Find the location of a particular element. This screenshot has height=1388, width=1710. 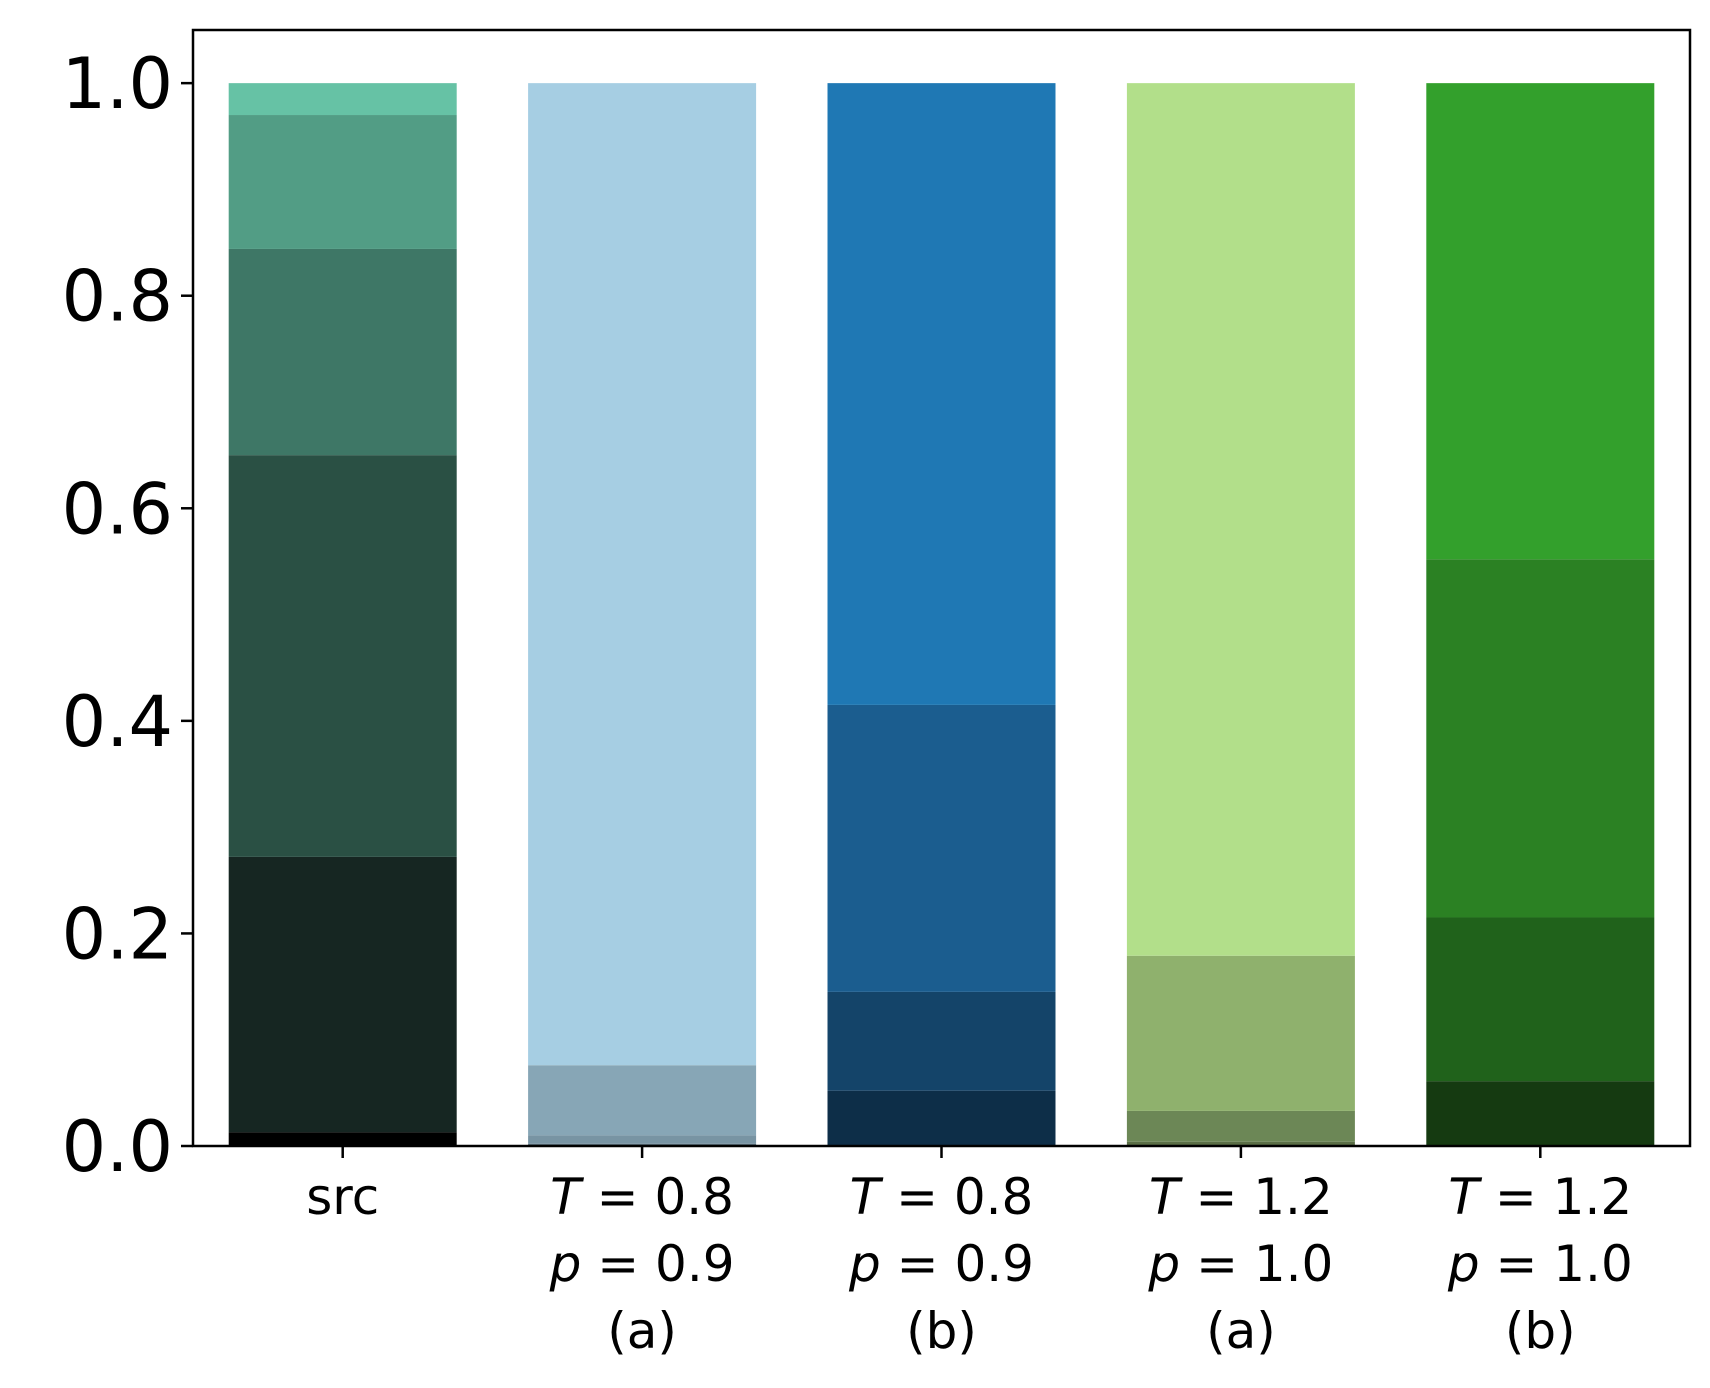

y-axis: 0.0 0.2 0.4 0.6 0.8 1.0 is located at coordinates (127, 615).